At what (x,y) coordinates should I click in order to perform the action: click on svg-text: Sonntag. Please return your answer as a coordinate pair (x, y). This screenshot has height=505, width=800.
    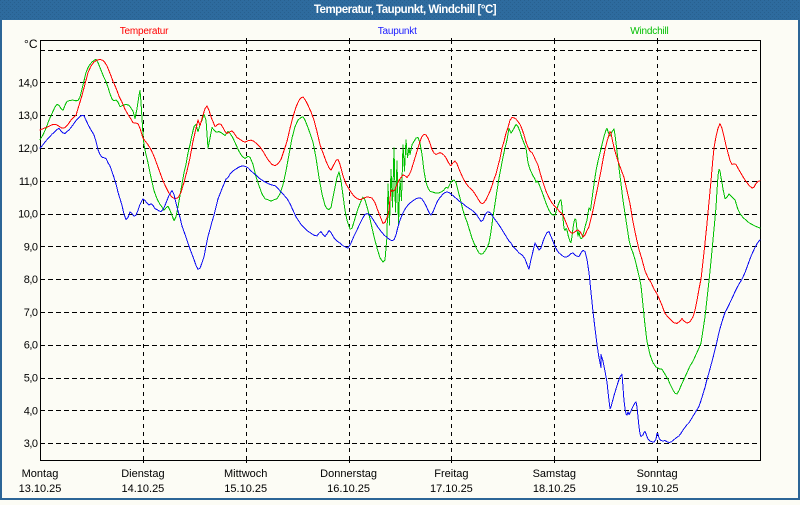
    Looking at the image, I should click on (657, 474).